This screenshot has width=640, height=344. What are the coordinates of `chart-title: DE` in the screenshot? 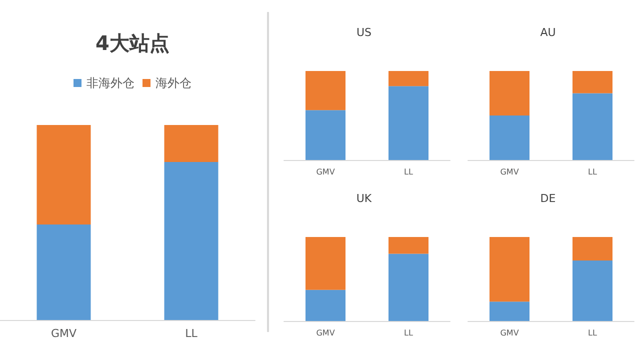 It's located at (548, 198).